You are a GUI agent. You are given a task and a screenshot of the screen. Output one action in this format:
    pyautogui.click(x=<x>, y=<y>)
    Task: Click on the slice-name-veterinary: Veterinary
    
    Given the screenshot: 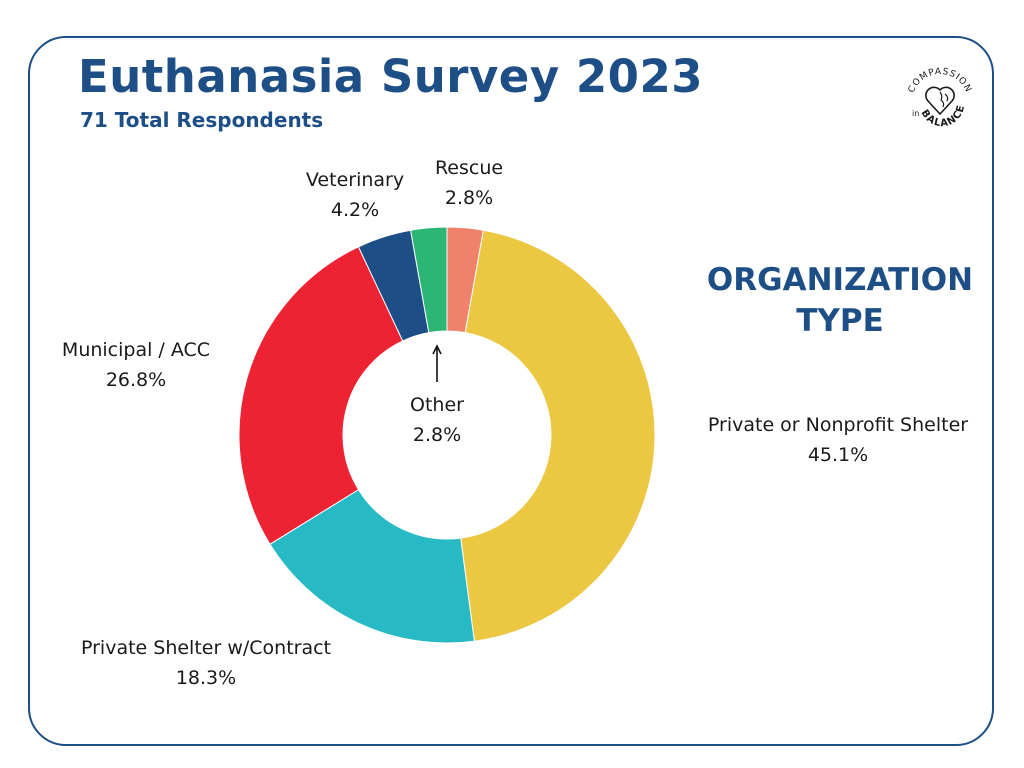 What is the action you would take?
    pyautogui.click(x=355, y=180)
    